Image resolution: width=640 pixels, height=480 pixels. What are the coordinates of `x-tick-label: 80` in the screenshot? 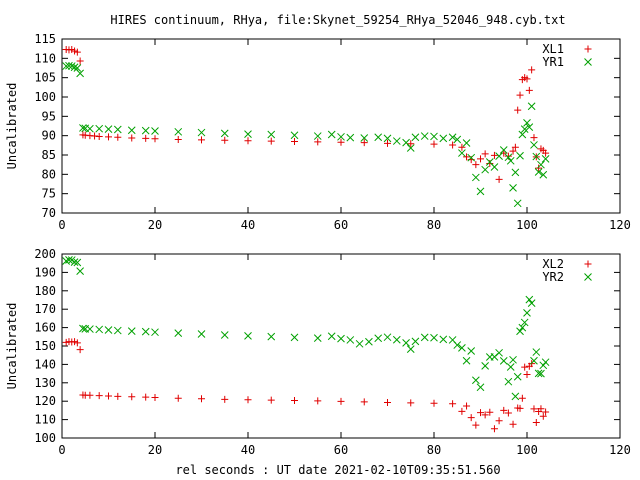 It's located at (434, 225).